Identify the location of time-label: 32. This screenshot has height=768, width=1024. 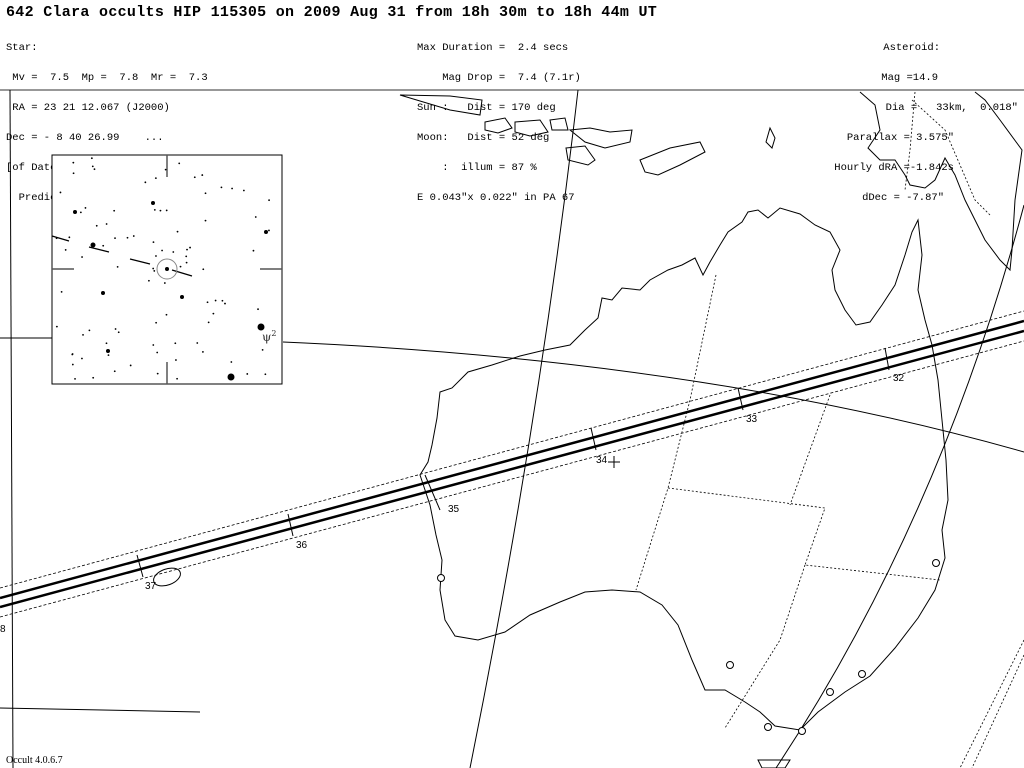
(899, 378).